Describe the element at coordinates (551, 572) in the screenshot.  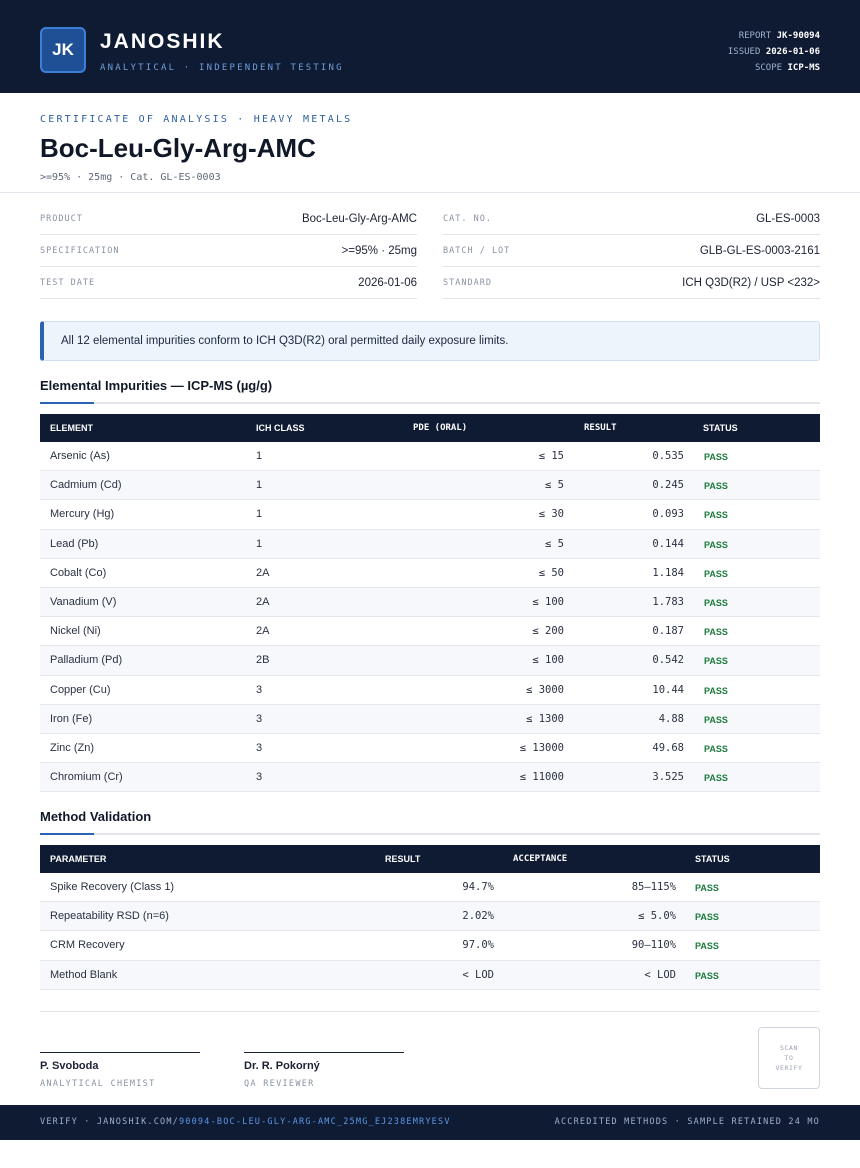
I see `cell-pde: ≤ 50` at that location.